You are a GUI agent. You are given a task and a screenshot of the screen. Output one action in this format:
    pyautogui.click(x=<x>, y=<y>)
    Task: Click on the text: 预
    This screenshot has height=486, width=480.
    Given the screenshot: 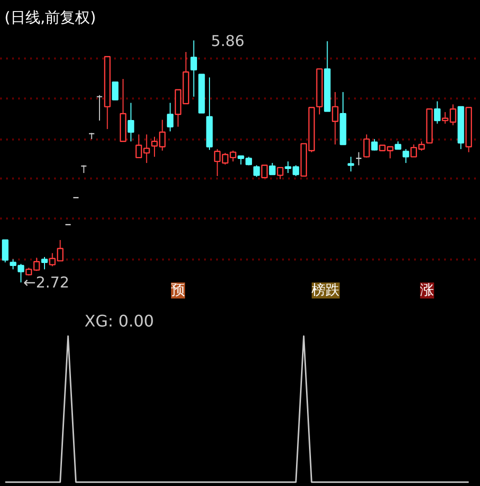 What is the action you would take?
    pyautogui.click(x=178, y=290)
    